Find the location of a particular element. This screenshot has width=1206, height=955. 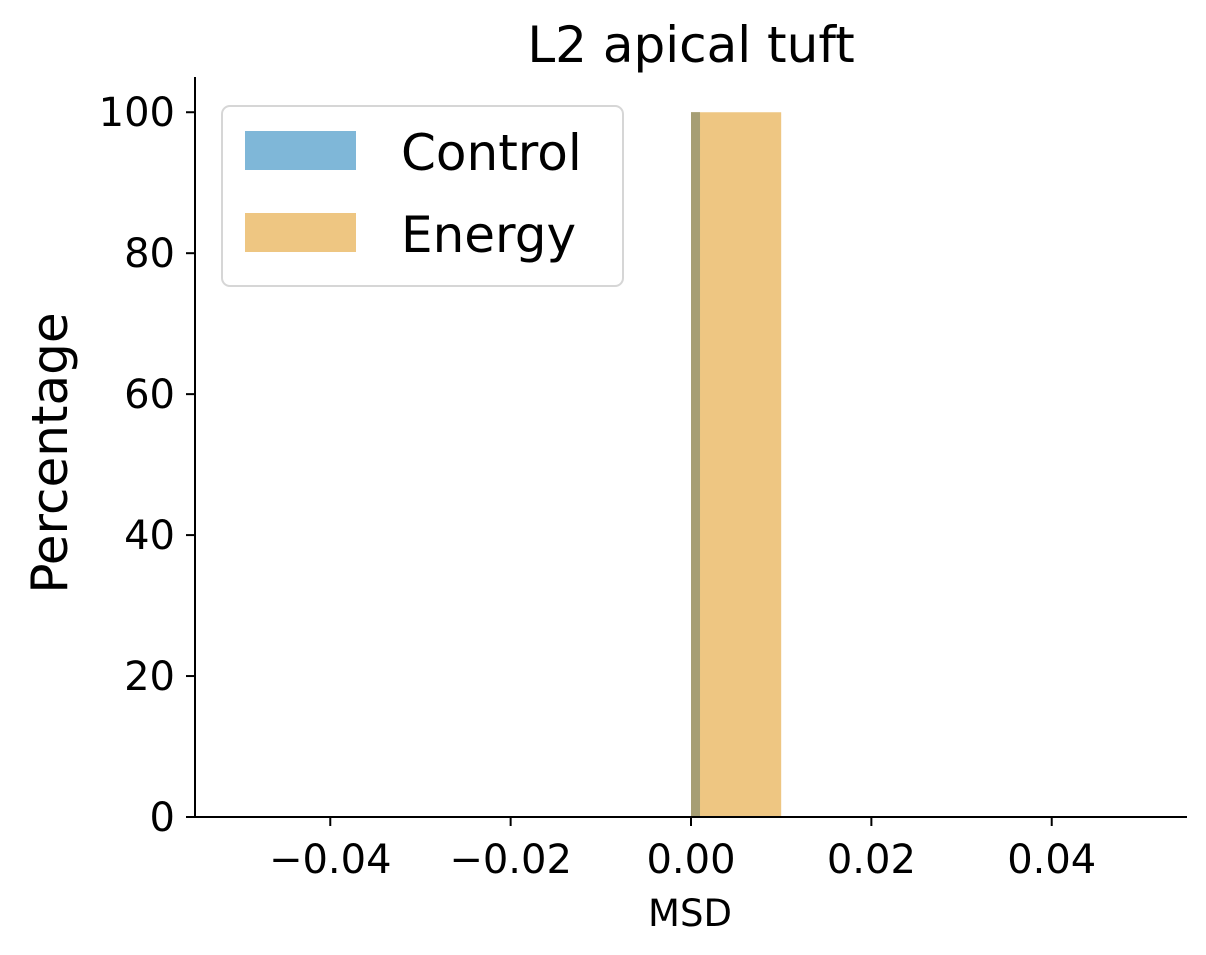

legend-label-control: Control is located at coordinates (491, 153).